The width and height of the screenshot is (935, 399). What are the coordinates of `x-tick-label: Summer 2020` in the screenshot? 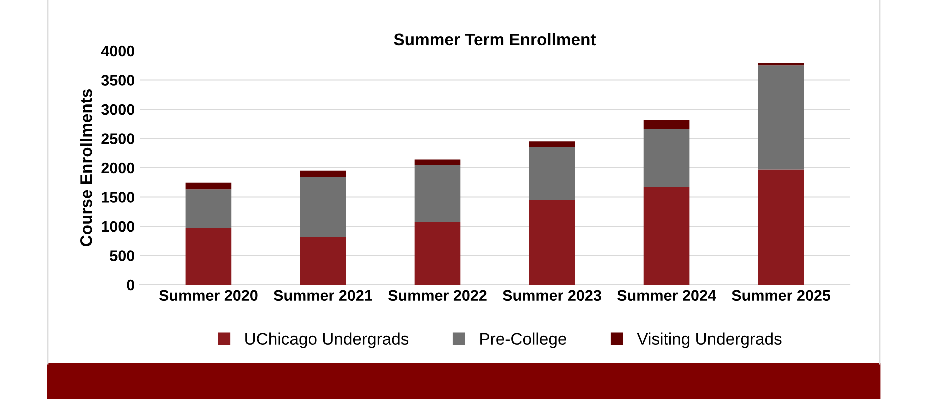 It's located at (208, 296).